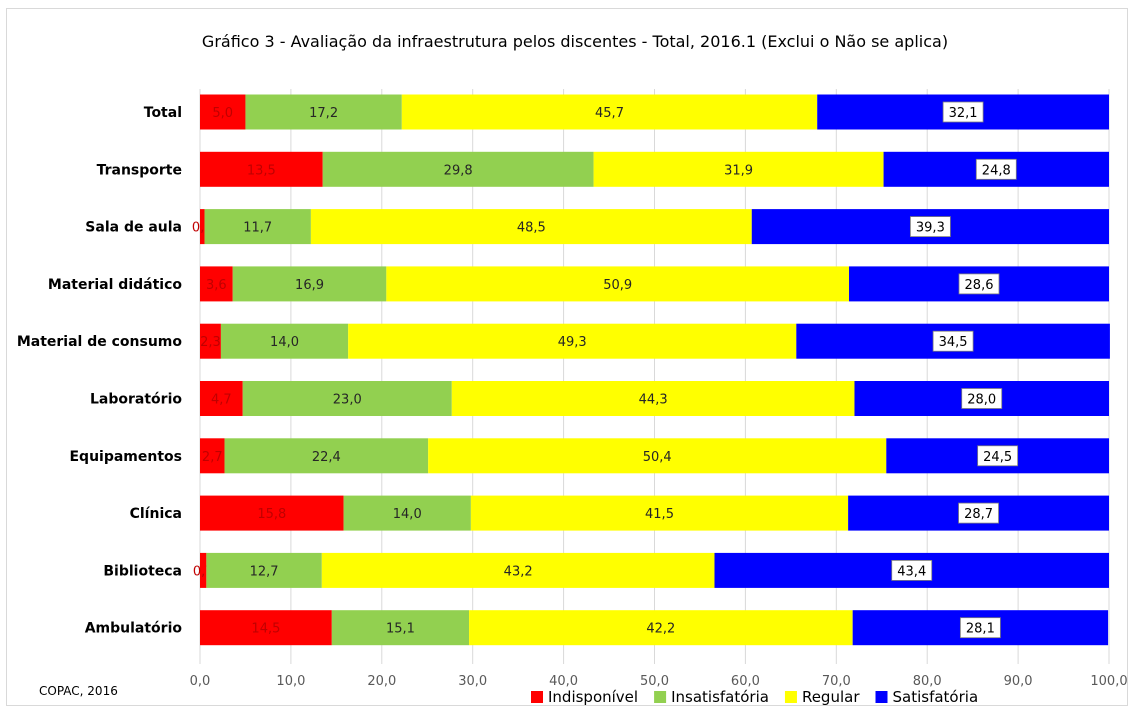 Image resolution: width=1132 pixels, height=711 pixels. I want to click on data-label: 4,7, so click(221, 400).